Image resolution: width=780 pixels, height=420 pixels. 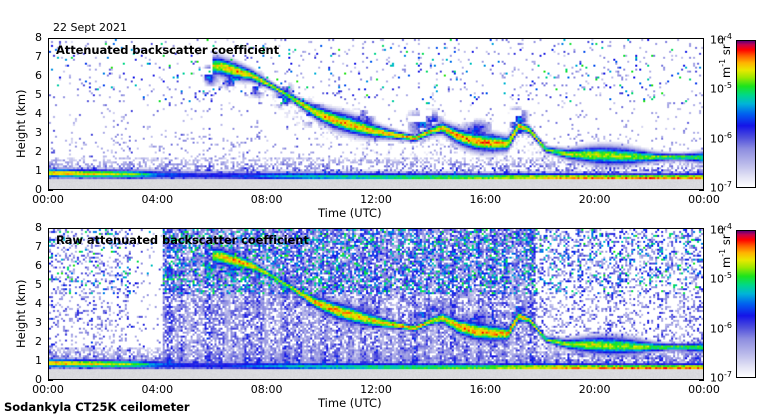 I want to click on panel1-colorbar-gradient, so click(x=746, y=114).